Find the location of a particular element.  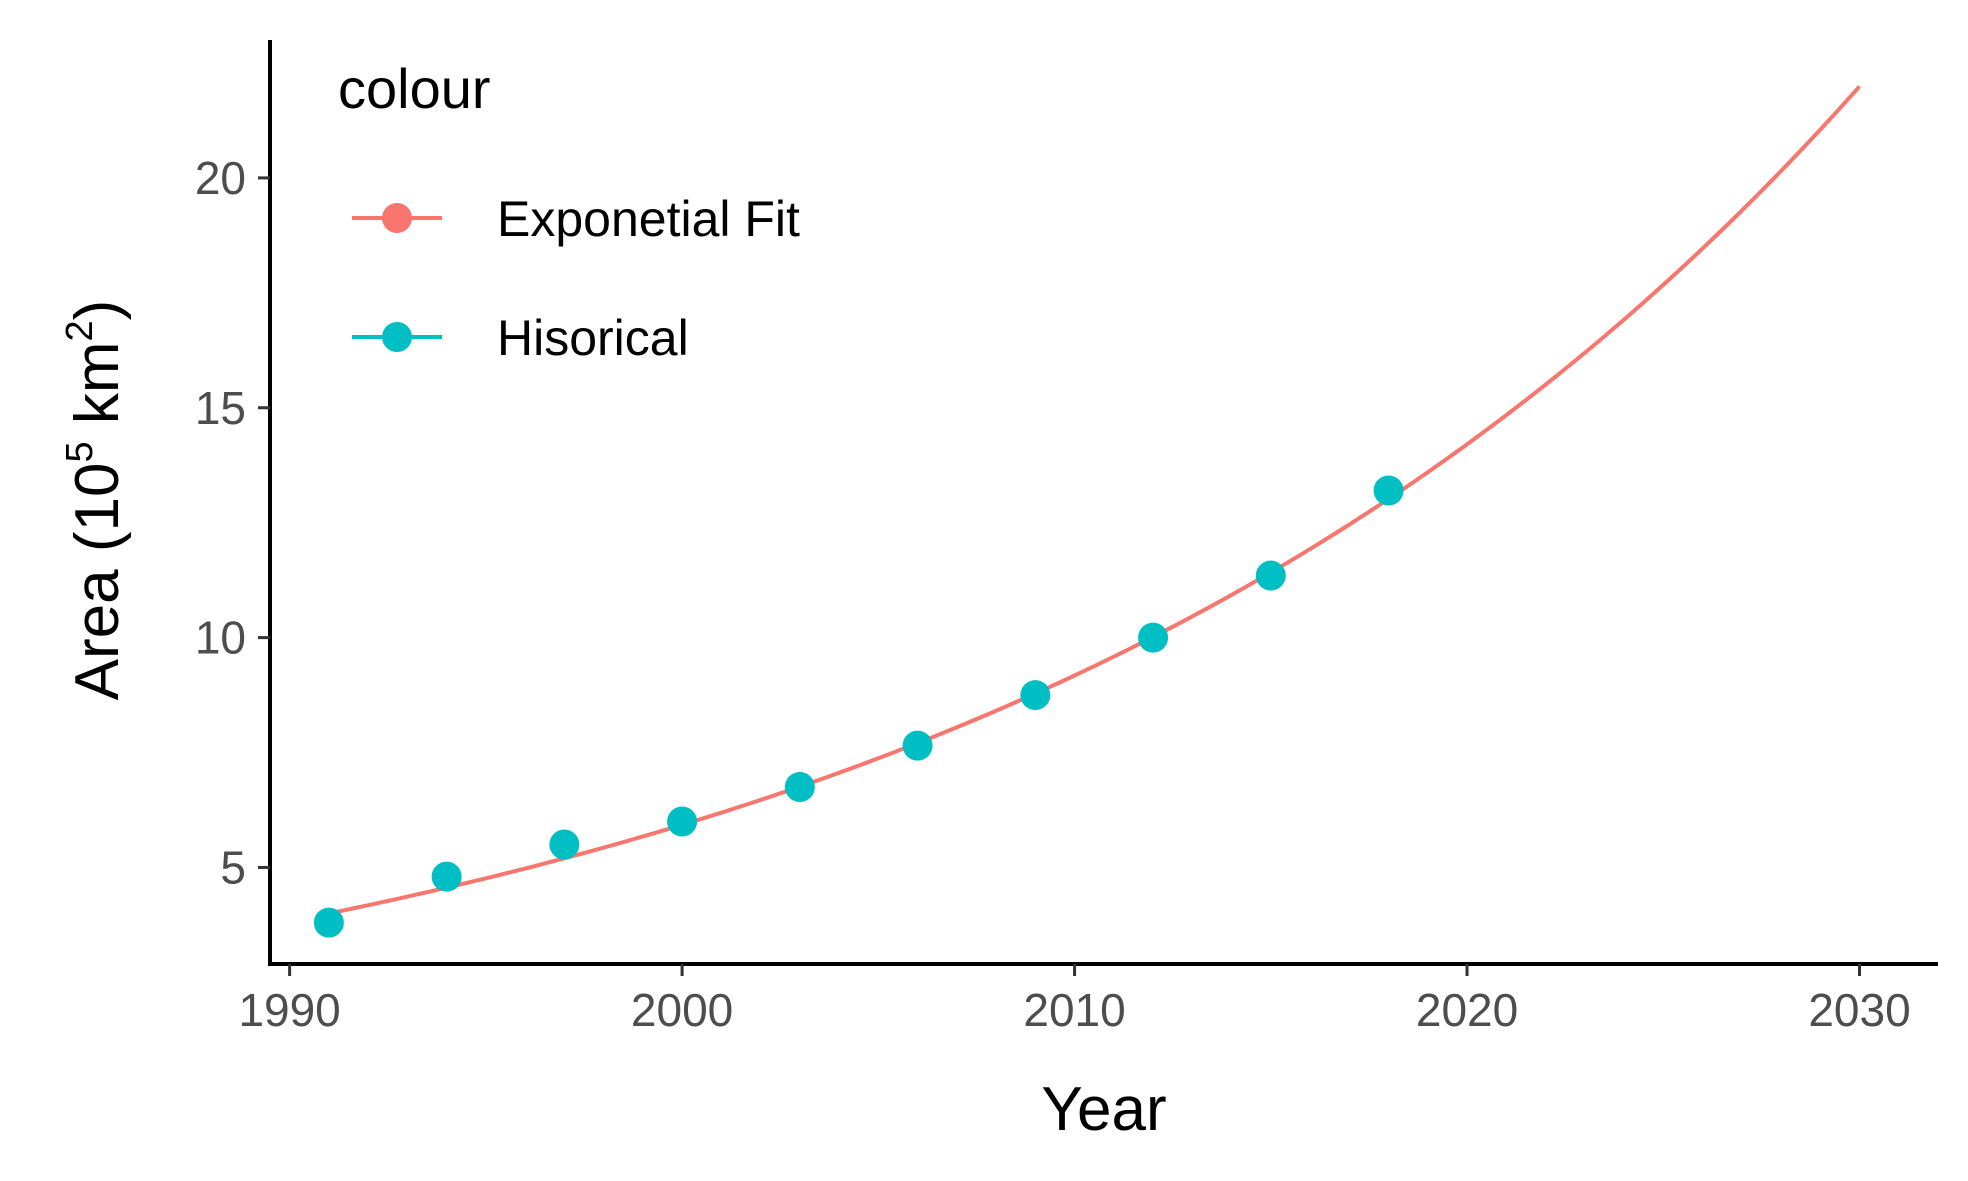

legend-item-exponetial-fit: Exponetial Fit is located at coordinates (576, 219).